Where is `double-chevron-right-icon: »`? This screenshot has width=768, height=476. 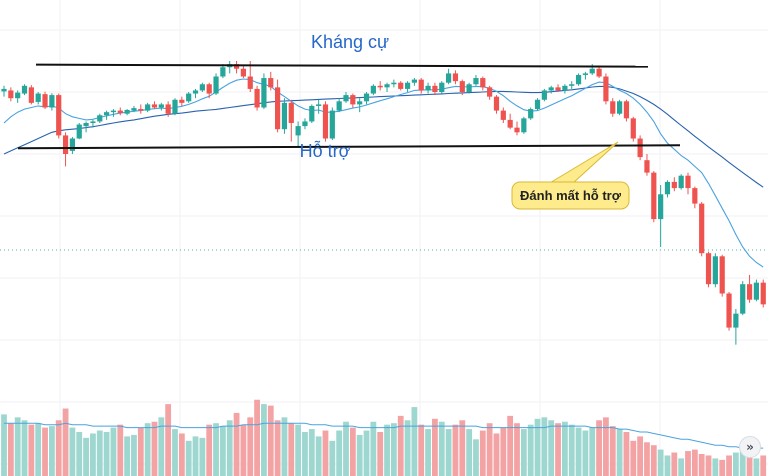
double-chevron-right-icon: » is located at coordinates (750, 447).